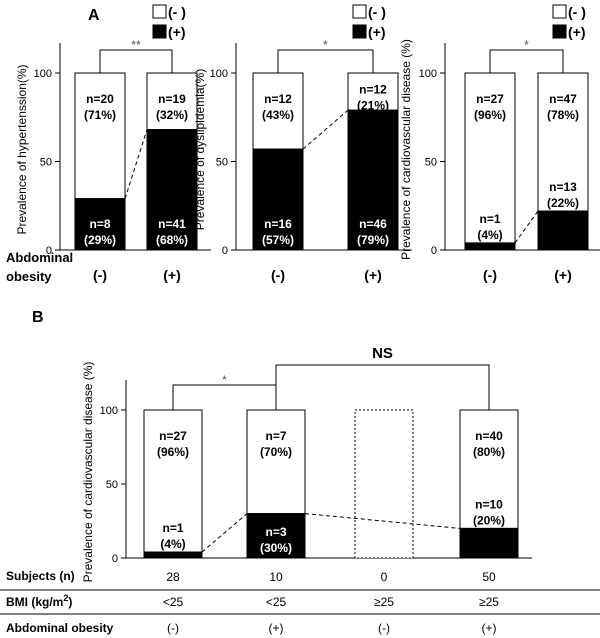 Image resolution: width=600 pixels, height=638 pixels. I want to click on bar-label-negative-pct: (78%), so click(563, 115).